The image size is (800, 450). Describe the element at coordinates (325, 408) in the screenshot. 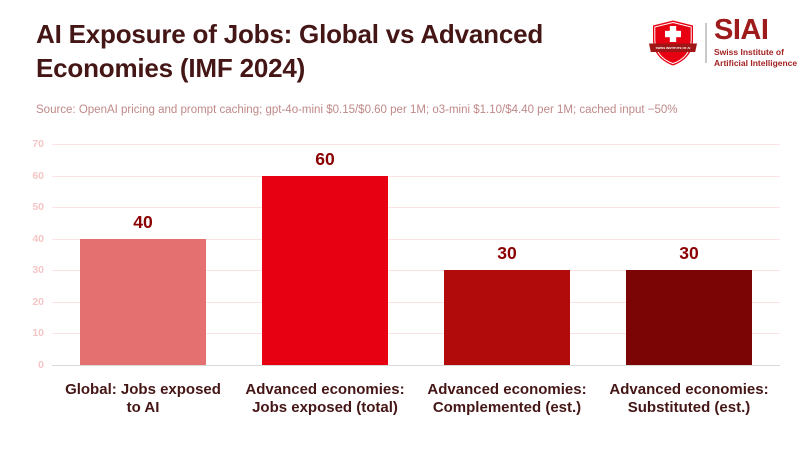

I see `x-axis-category-label-line: Jobs exposed (total)` at that location.